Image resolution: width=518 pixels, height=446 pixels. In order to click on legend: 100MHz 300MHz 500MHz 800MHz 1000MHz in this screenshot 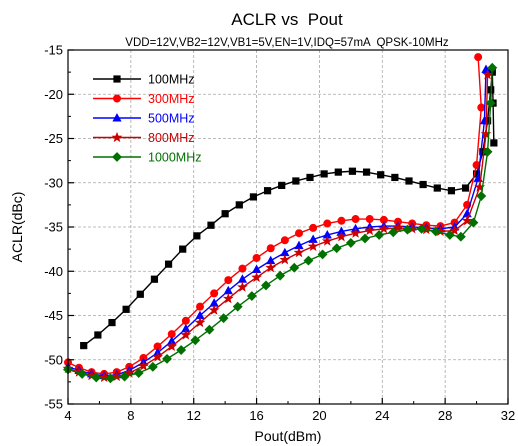, I will do `click(147, 119)`.